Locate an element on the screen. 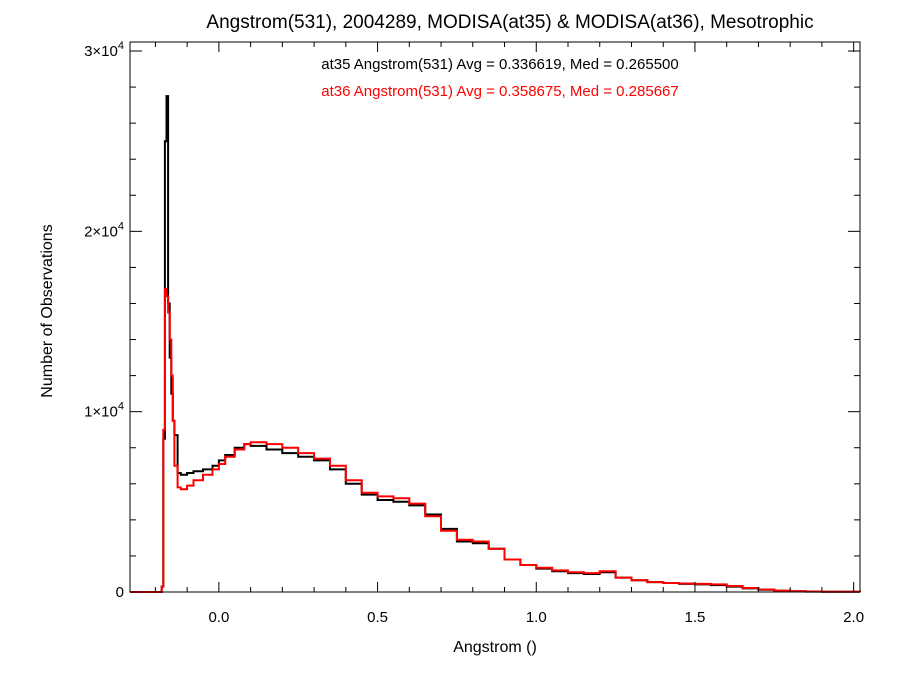  y-tick-label: 3×10⁴ is located at coordinates (104, 50).